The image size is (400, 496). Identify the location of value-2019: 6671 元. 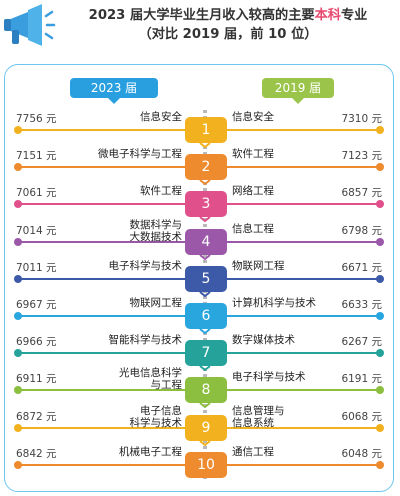
(361, 267).